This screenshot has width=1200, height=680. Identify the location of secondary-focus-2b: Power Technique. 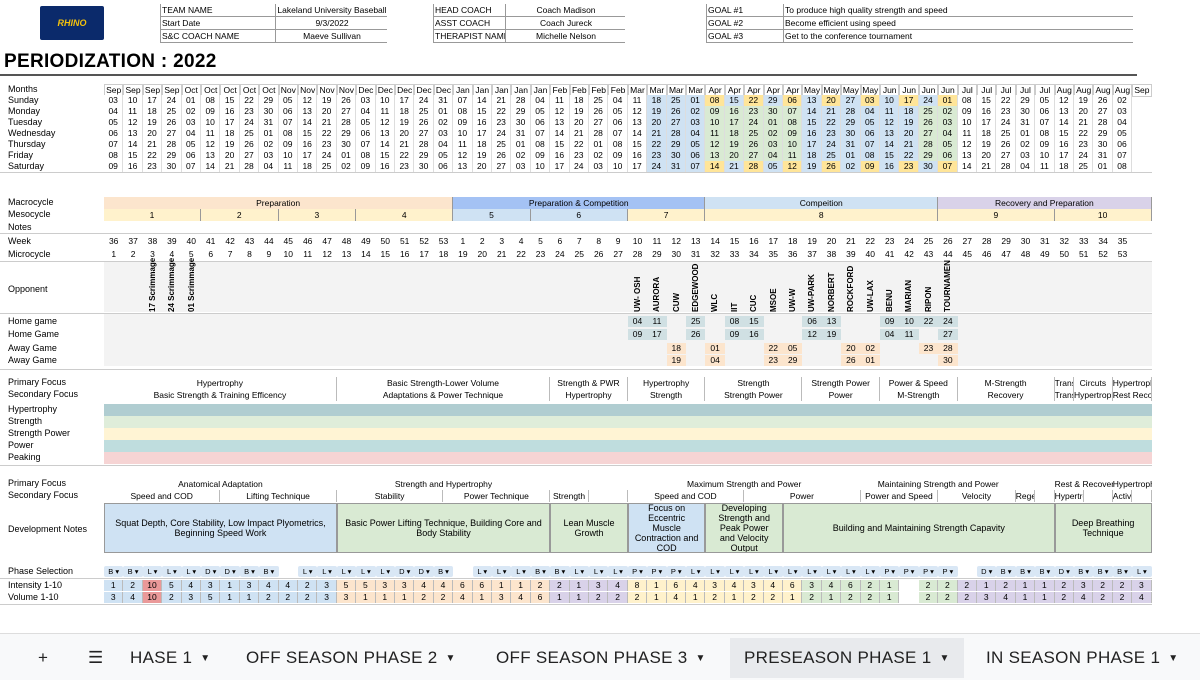
(497, 496).